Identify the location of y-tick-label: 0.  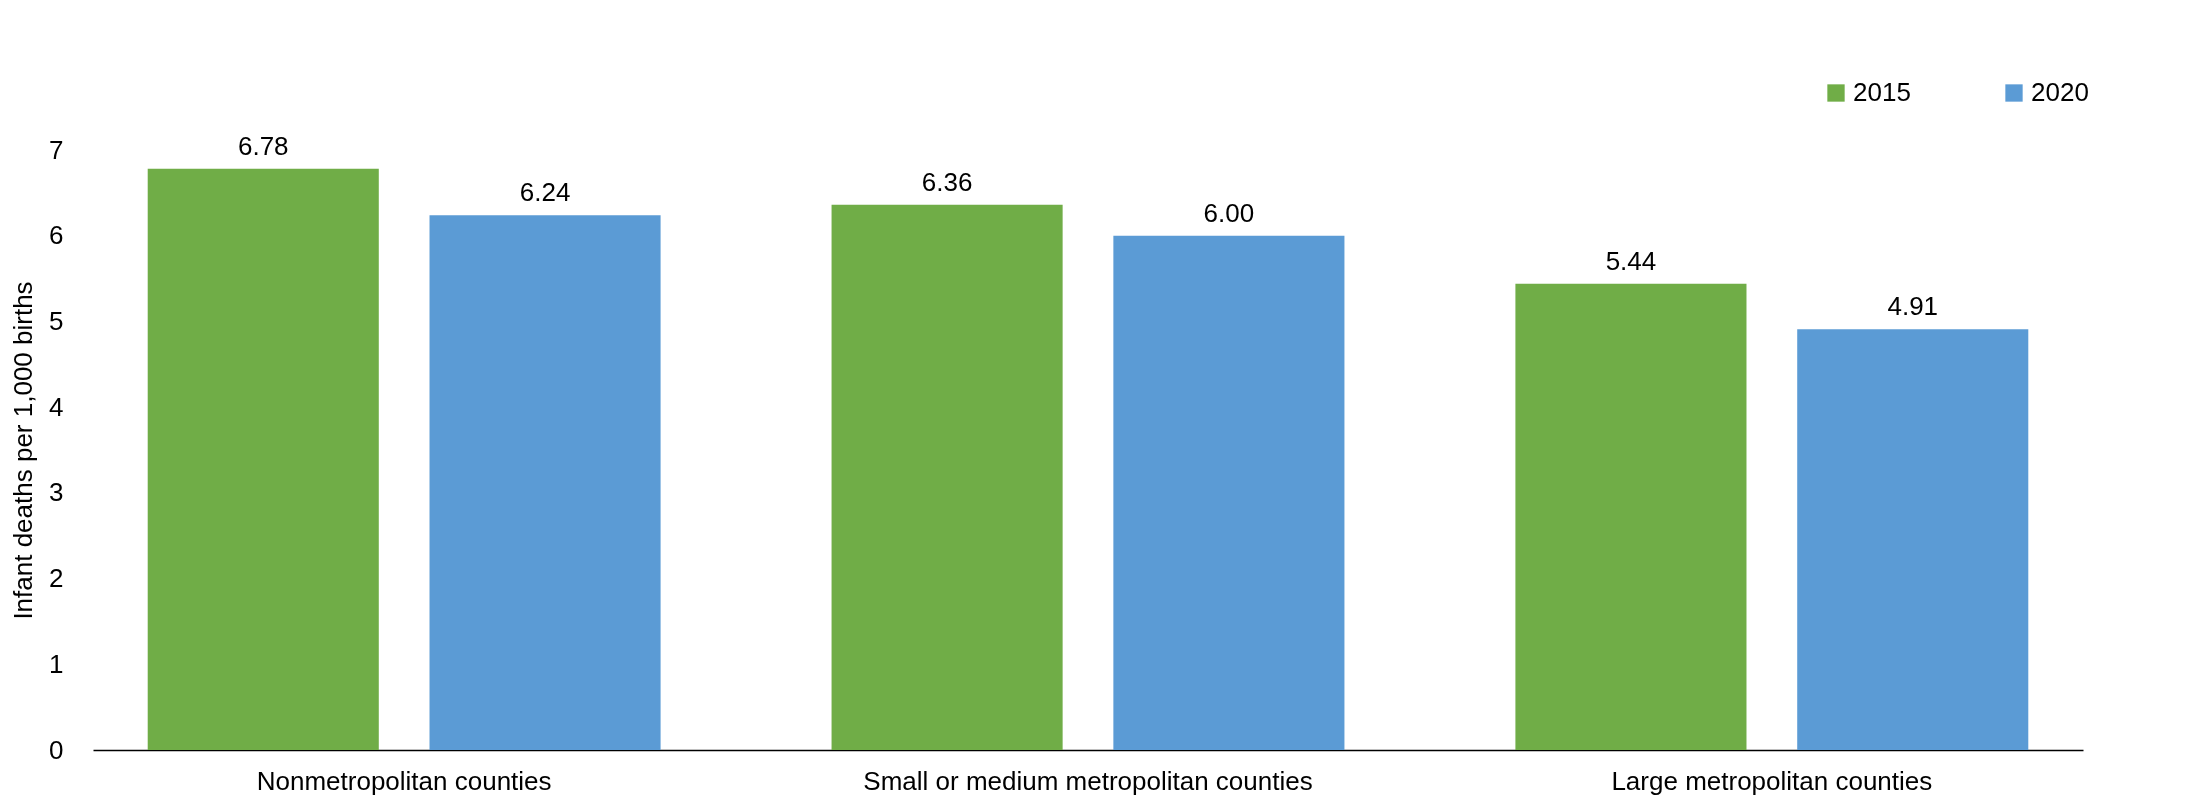
(56, 749).